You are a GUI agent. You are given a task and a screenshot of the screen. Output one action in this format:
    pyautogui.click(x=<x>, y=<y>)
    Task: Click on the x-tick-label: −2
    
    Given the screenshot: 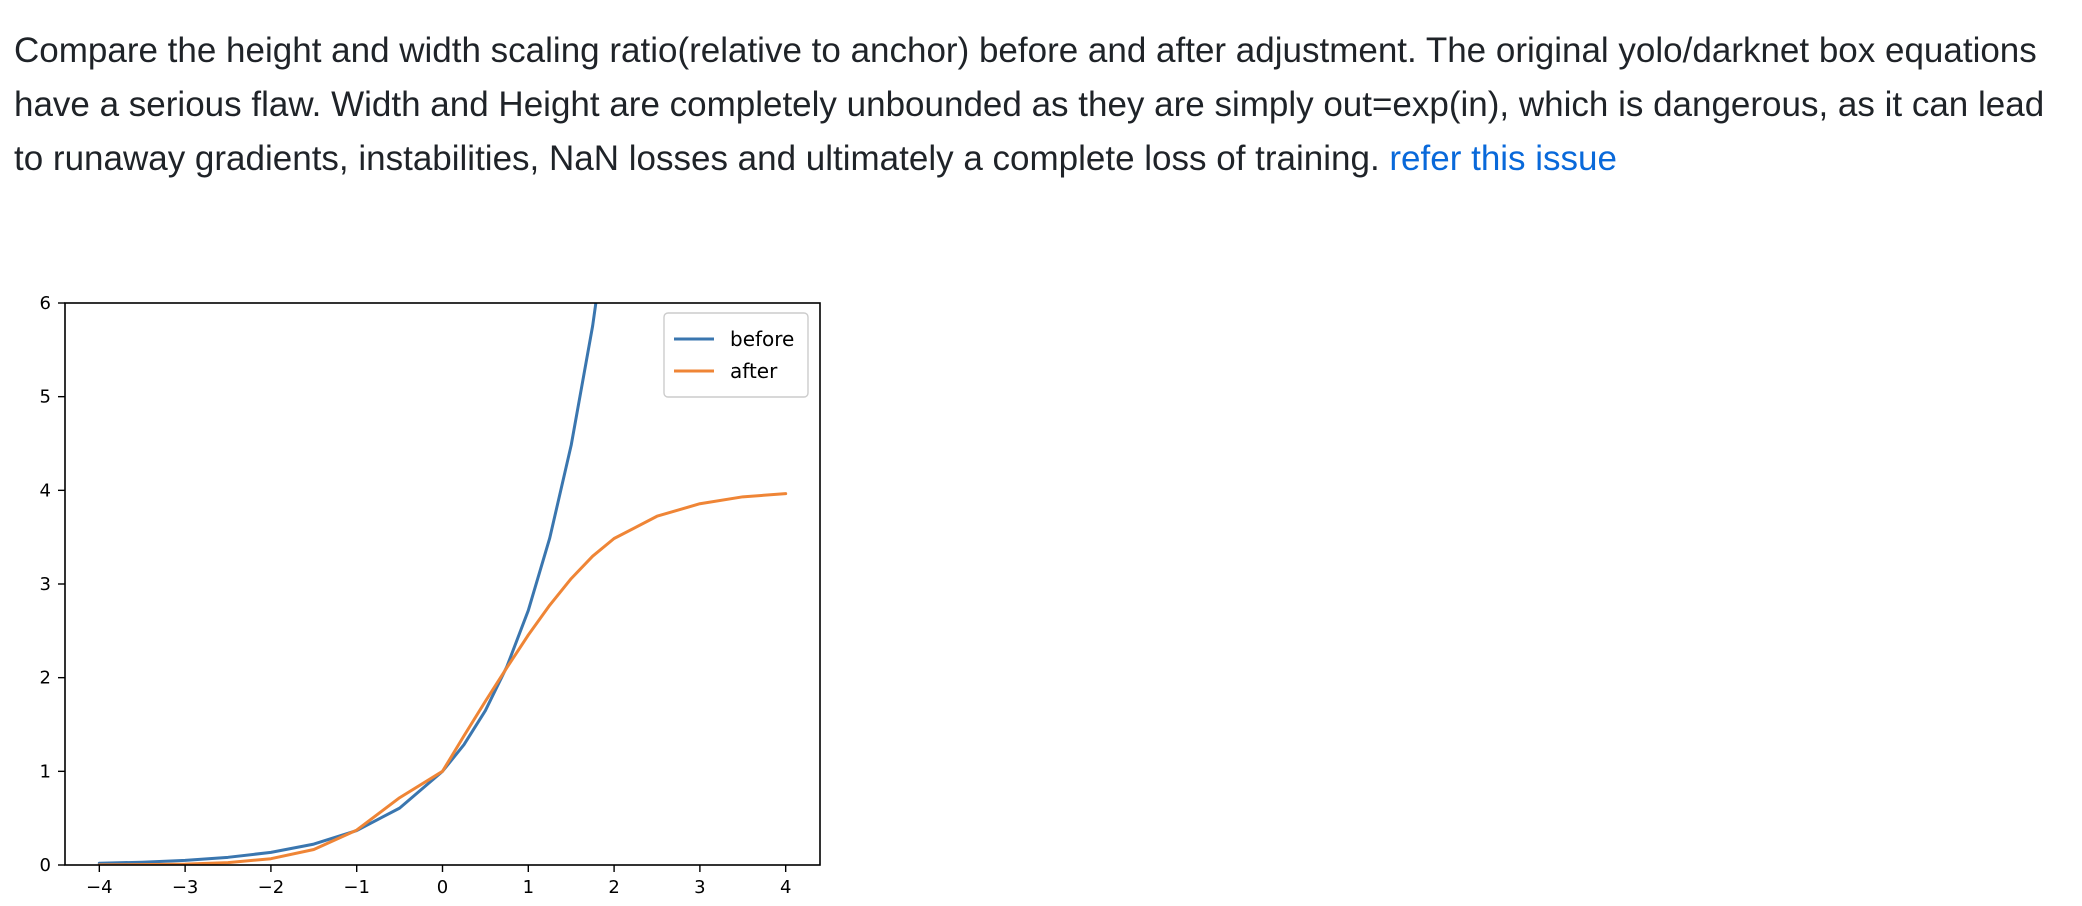 What is the action you would take?
    pyautogui.click(x=271, y=887)
    